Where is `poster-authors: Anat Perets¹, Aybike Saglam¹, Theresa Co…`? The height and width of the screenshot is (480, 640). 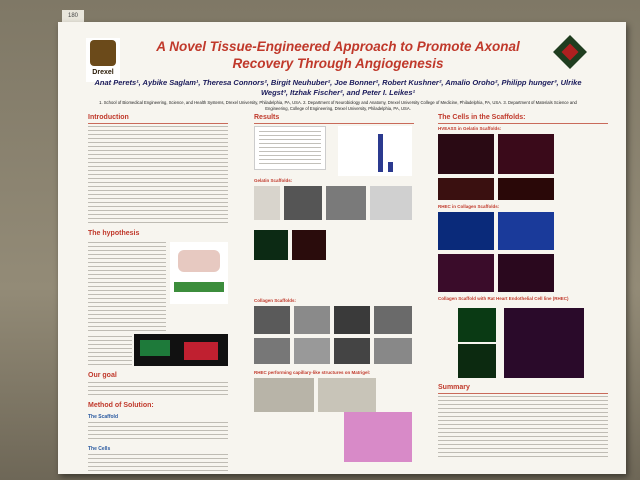
poster-authors: Anat Perets¹, Aybike Saglam¹, Theresa Co… is located at coordinates (338, 87).